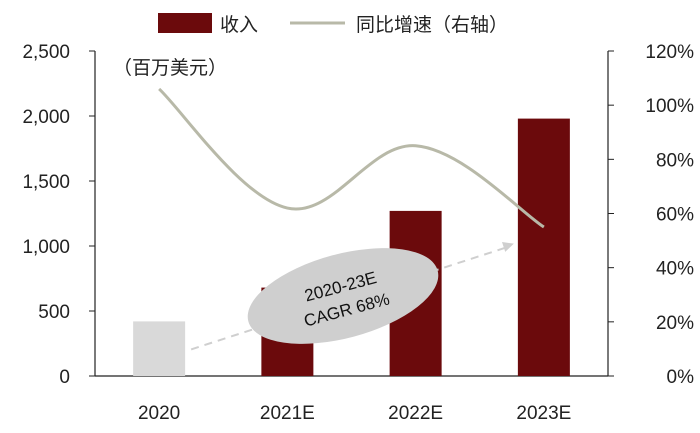 The height and width of the screenshot is (433, 700). I want to click on left-tick-label: 500, so click(54, 312).